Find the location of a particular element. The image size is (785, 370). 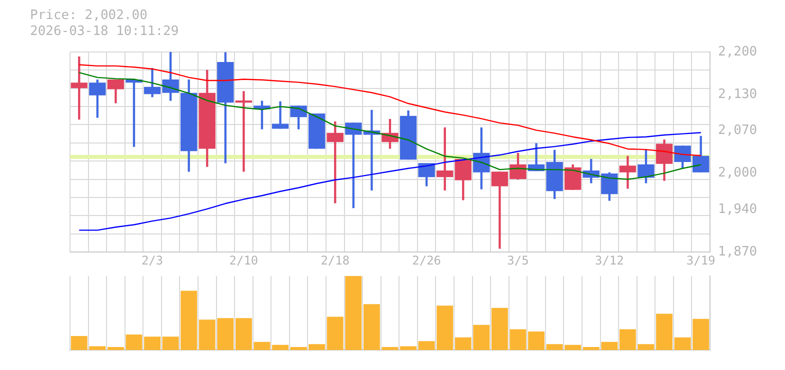

x-tick-label: 3/12 is located at coordinates (609, 260).